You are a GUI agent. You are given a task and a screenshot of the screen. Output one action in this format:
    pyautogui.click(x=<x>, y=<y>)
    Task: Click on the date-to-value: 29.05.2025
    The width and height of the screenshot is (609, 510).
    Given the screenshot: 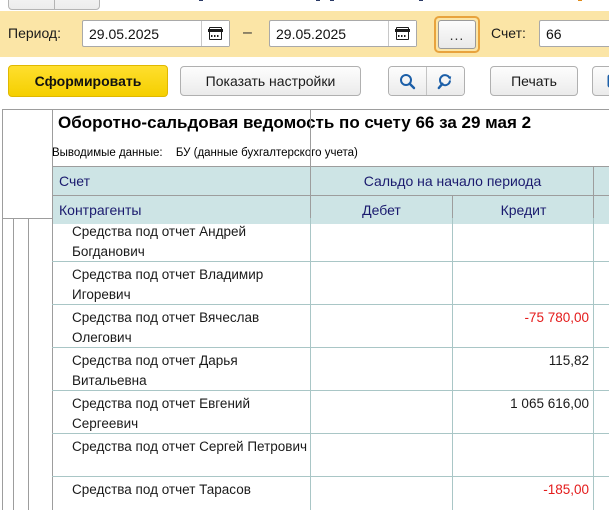 What is the action you would take?
    pyautogui.click(x=311, y=33)
    